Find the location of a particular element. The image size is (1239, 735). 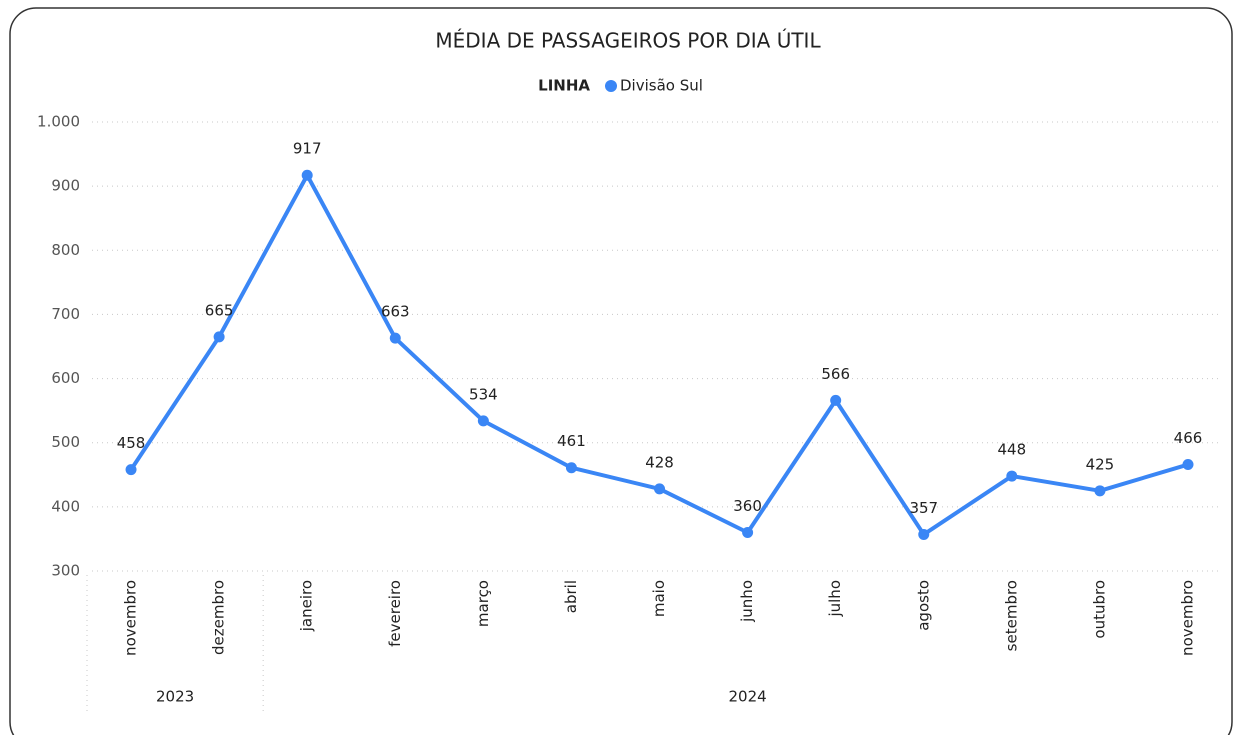

x-tick-label: setembro is located at coordinates (1011, 615).